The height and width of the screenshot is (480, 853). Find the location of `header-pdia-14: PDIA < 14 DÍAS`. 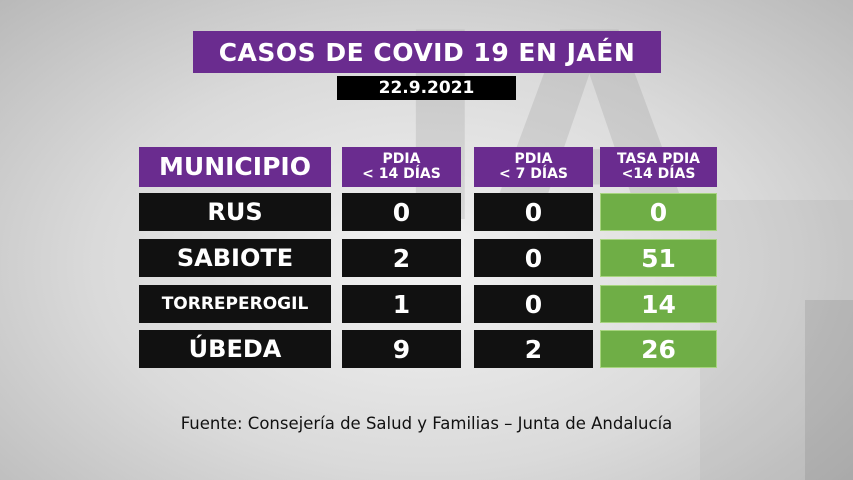

header-pdia-14: PDIA < 14 DÍAS is located at coordinates (401, 167).